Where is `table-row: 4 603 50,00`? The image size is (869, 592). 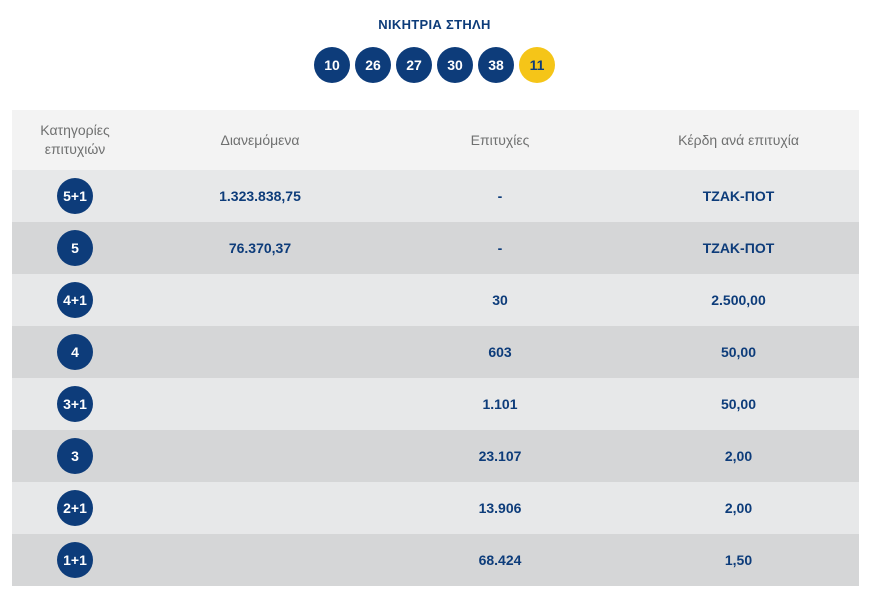 table-row: 4 603 50,00 is located at coordinates (435, 352).